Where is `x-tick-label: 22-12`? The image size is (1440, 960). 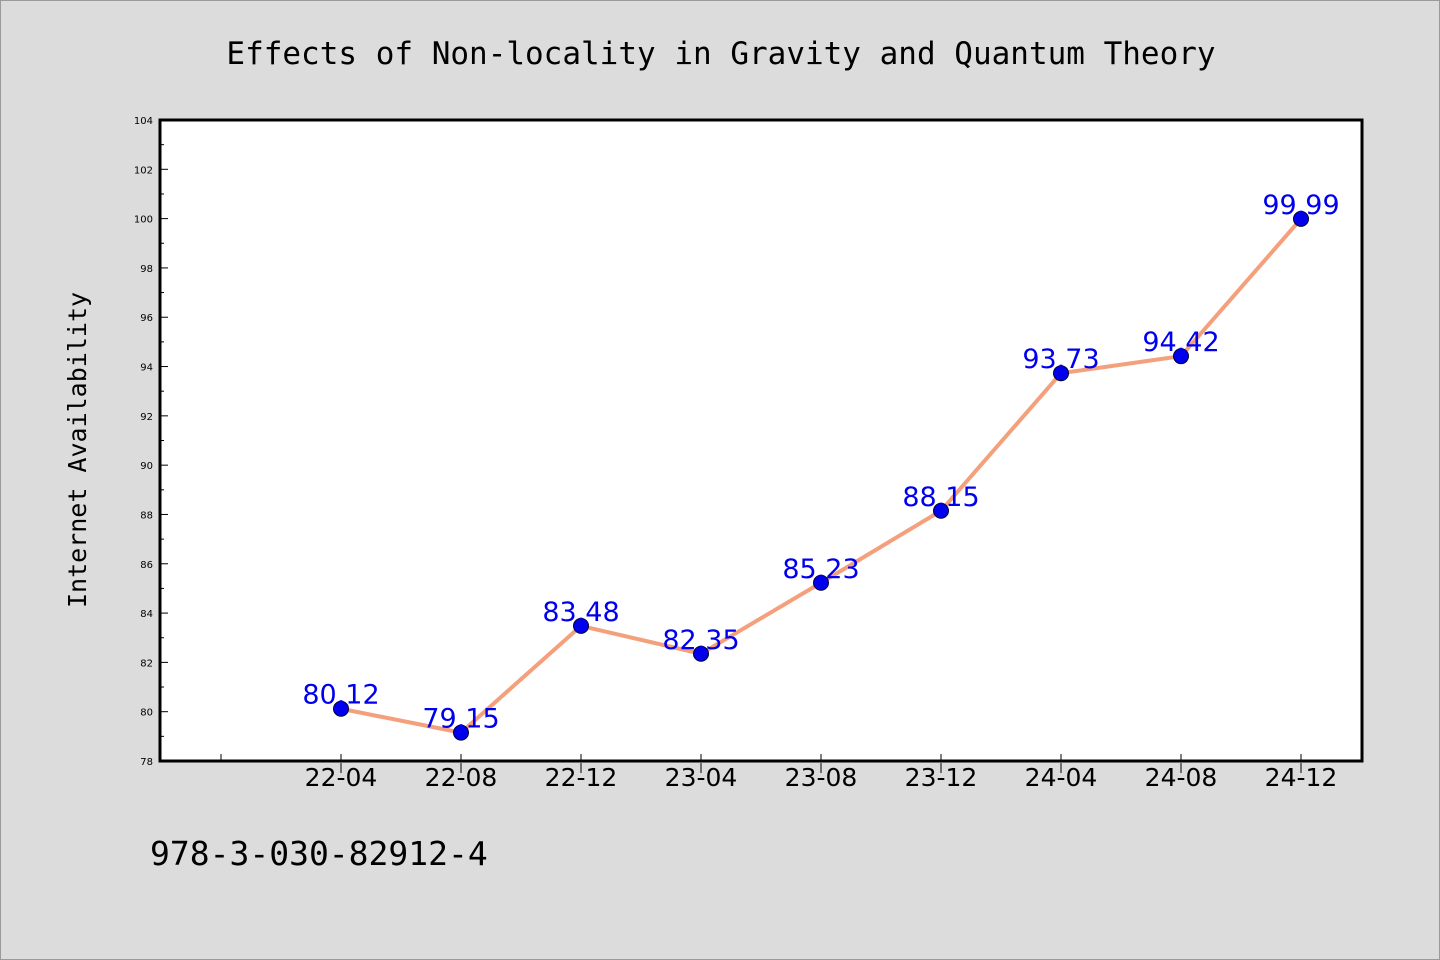 x-tick-label: 22-12 is located at coordinates (581, 777).